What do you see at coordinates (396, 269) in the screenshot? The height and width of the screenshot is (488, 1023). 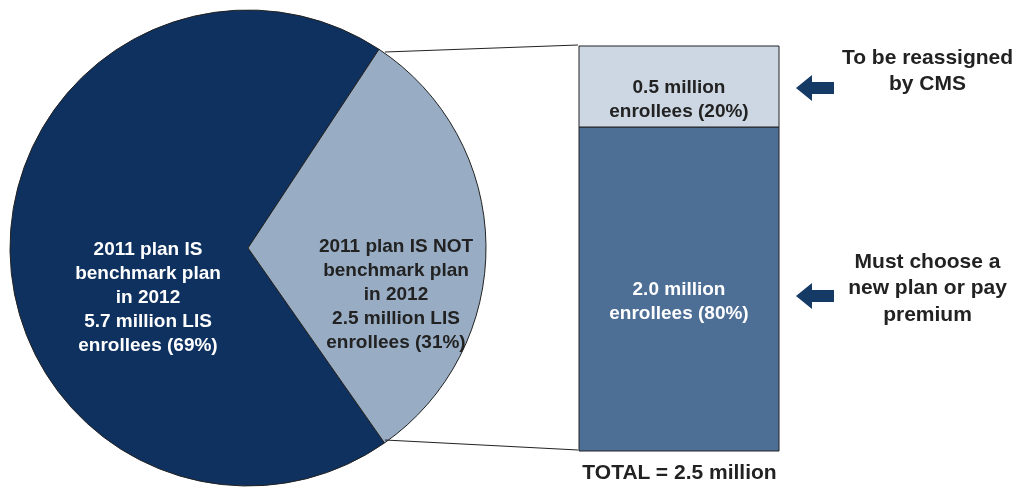 I see `slice-label: 2011 plan IS NOT benchmark plan in 2012` at bounding box center [396, 269].